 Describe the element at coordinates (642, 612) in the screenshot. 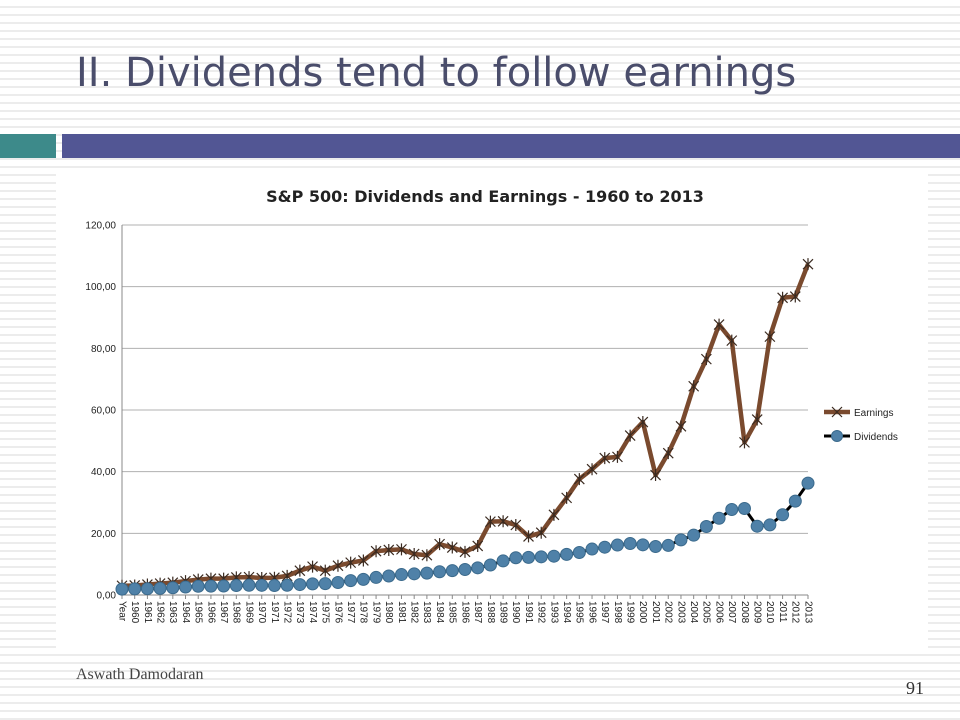

I see `x-tick-label: 2000` at that location.